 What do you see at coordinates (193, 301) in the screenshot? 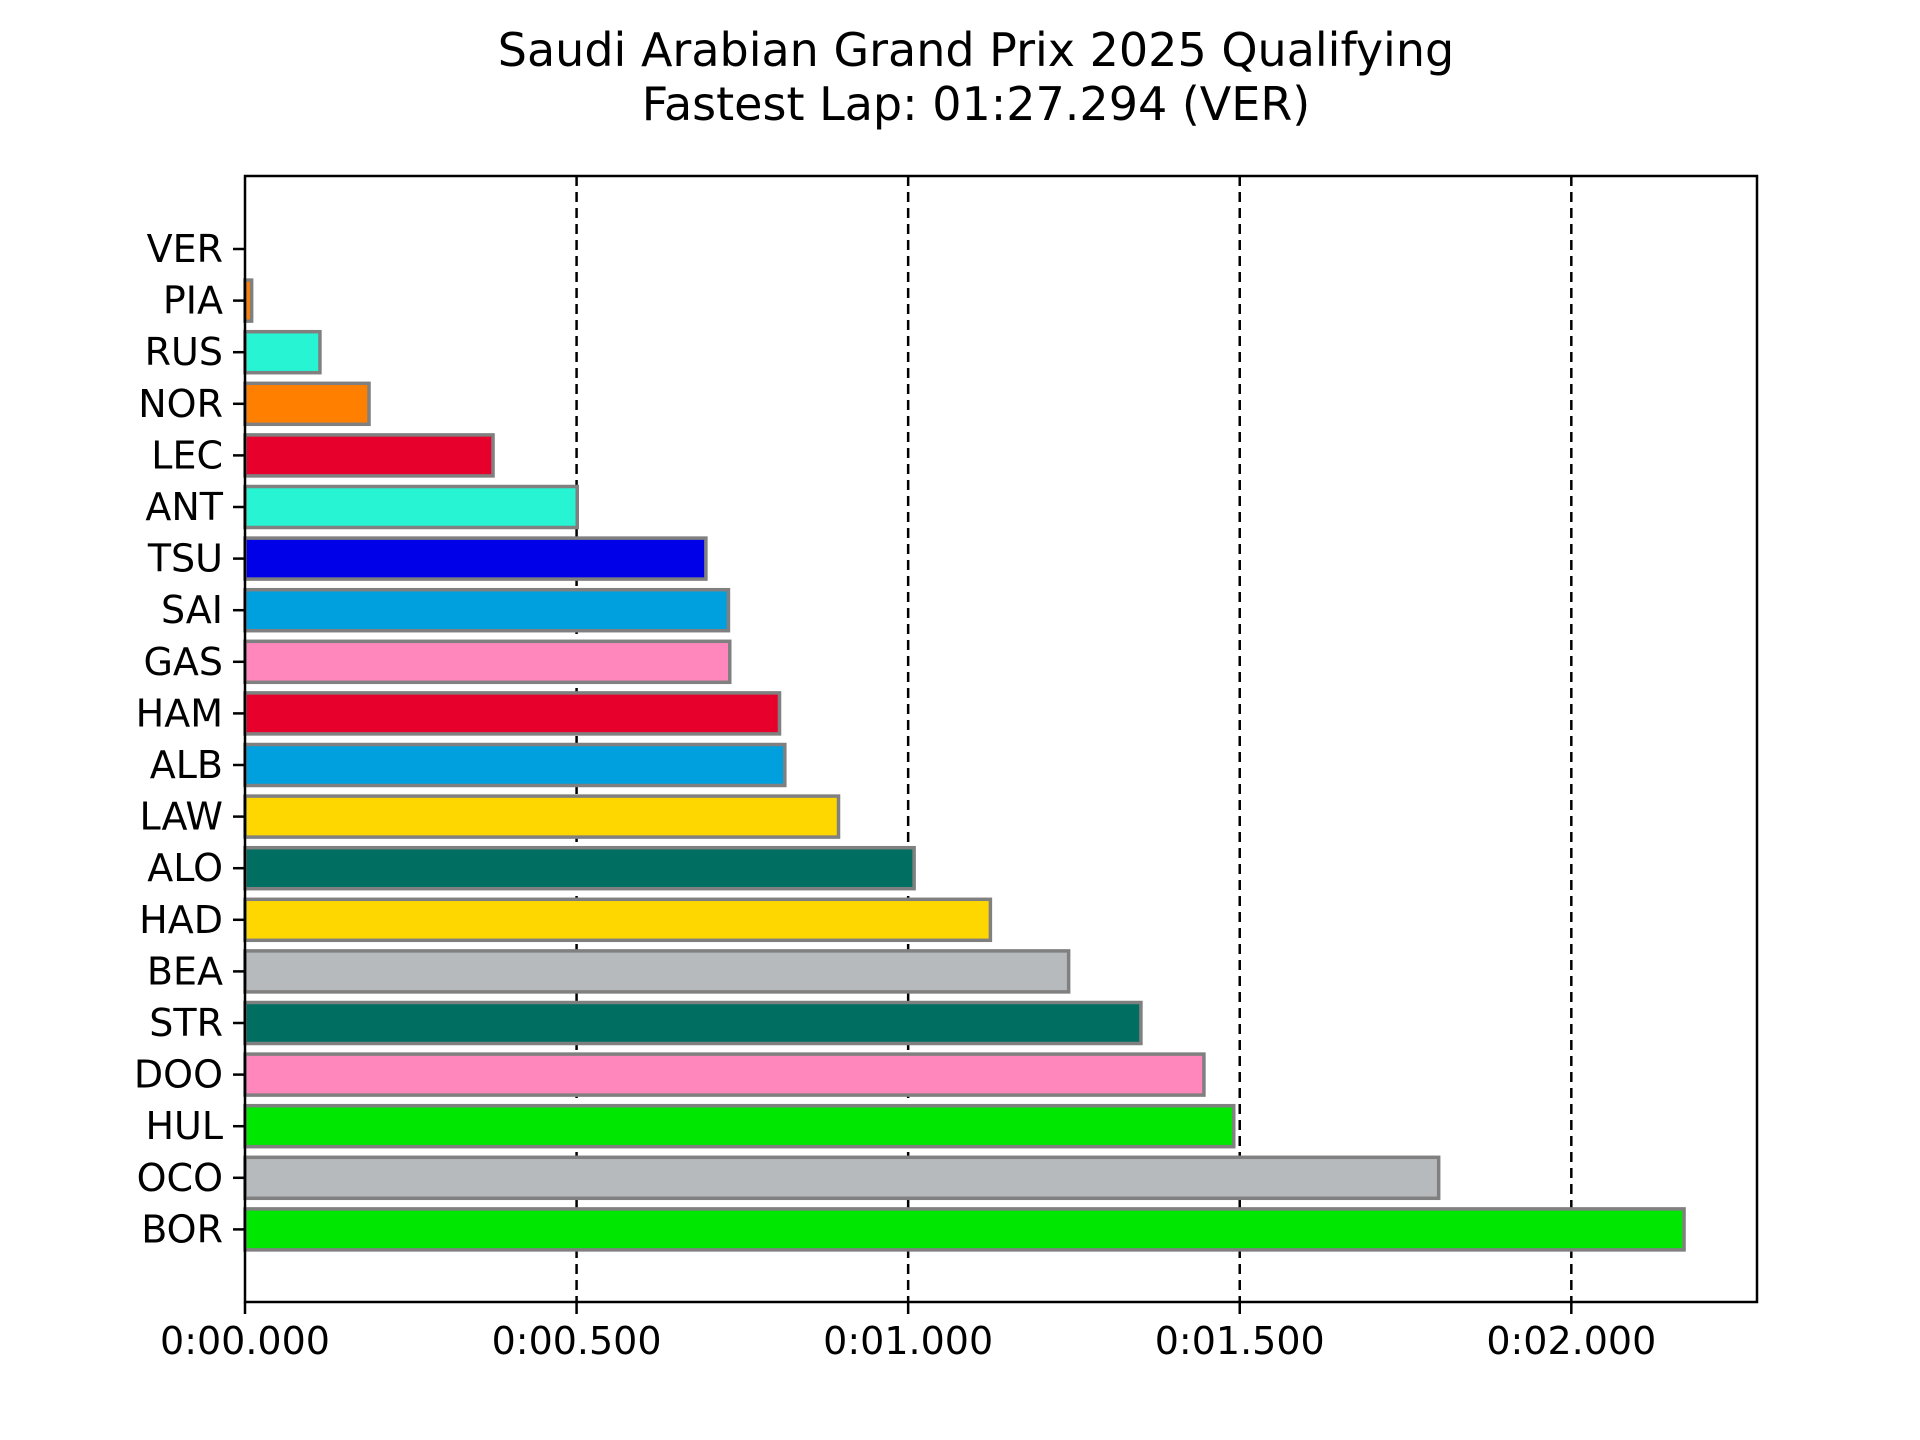
I see `y-tick-label-pia: PIA` at bounding box center [193, 301].